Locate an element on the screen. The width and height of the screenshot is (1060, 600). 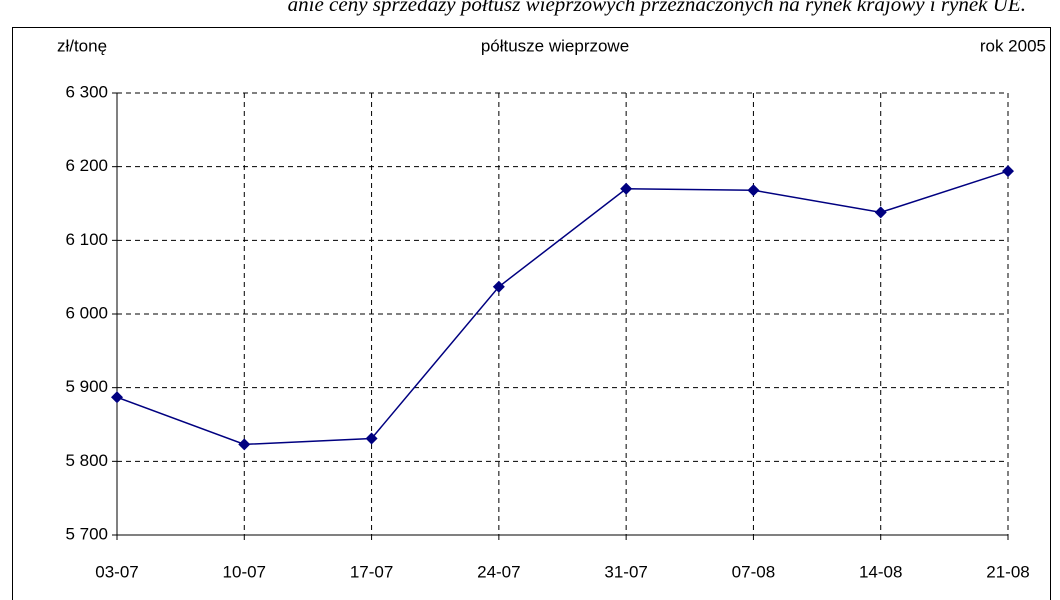
y-tick-label: 6 000 is located at coordinates (86, 312).